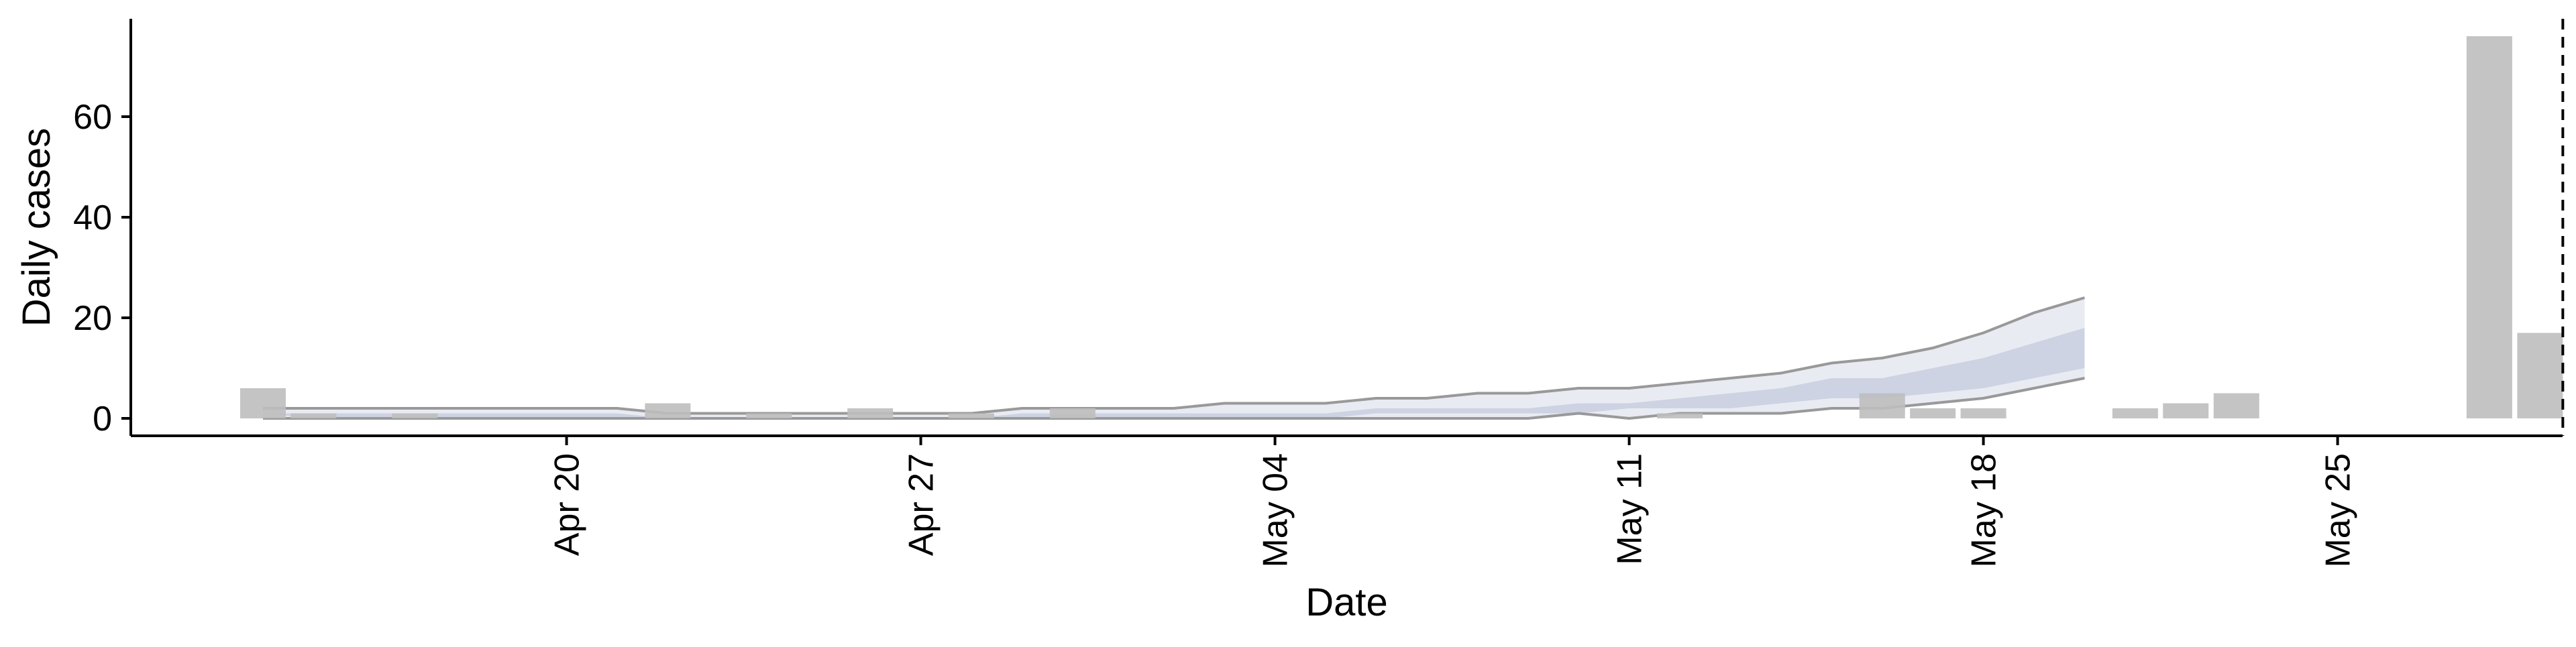 Image resolution: width=2576 pixels, height=647 pixels. What do you see at coordinates (102, 268) in the screenshot?
I see `y-ticks: 0 20 40 60` at bounding box center [102, 268].